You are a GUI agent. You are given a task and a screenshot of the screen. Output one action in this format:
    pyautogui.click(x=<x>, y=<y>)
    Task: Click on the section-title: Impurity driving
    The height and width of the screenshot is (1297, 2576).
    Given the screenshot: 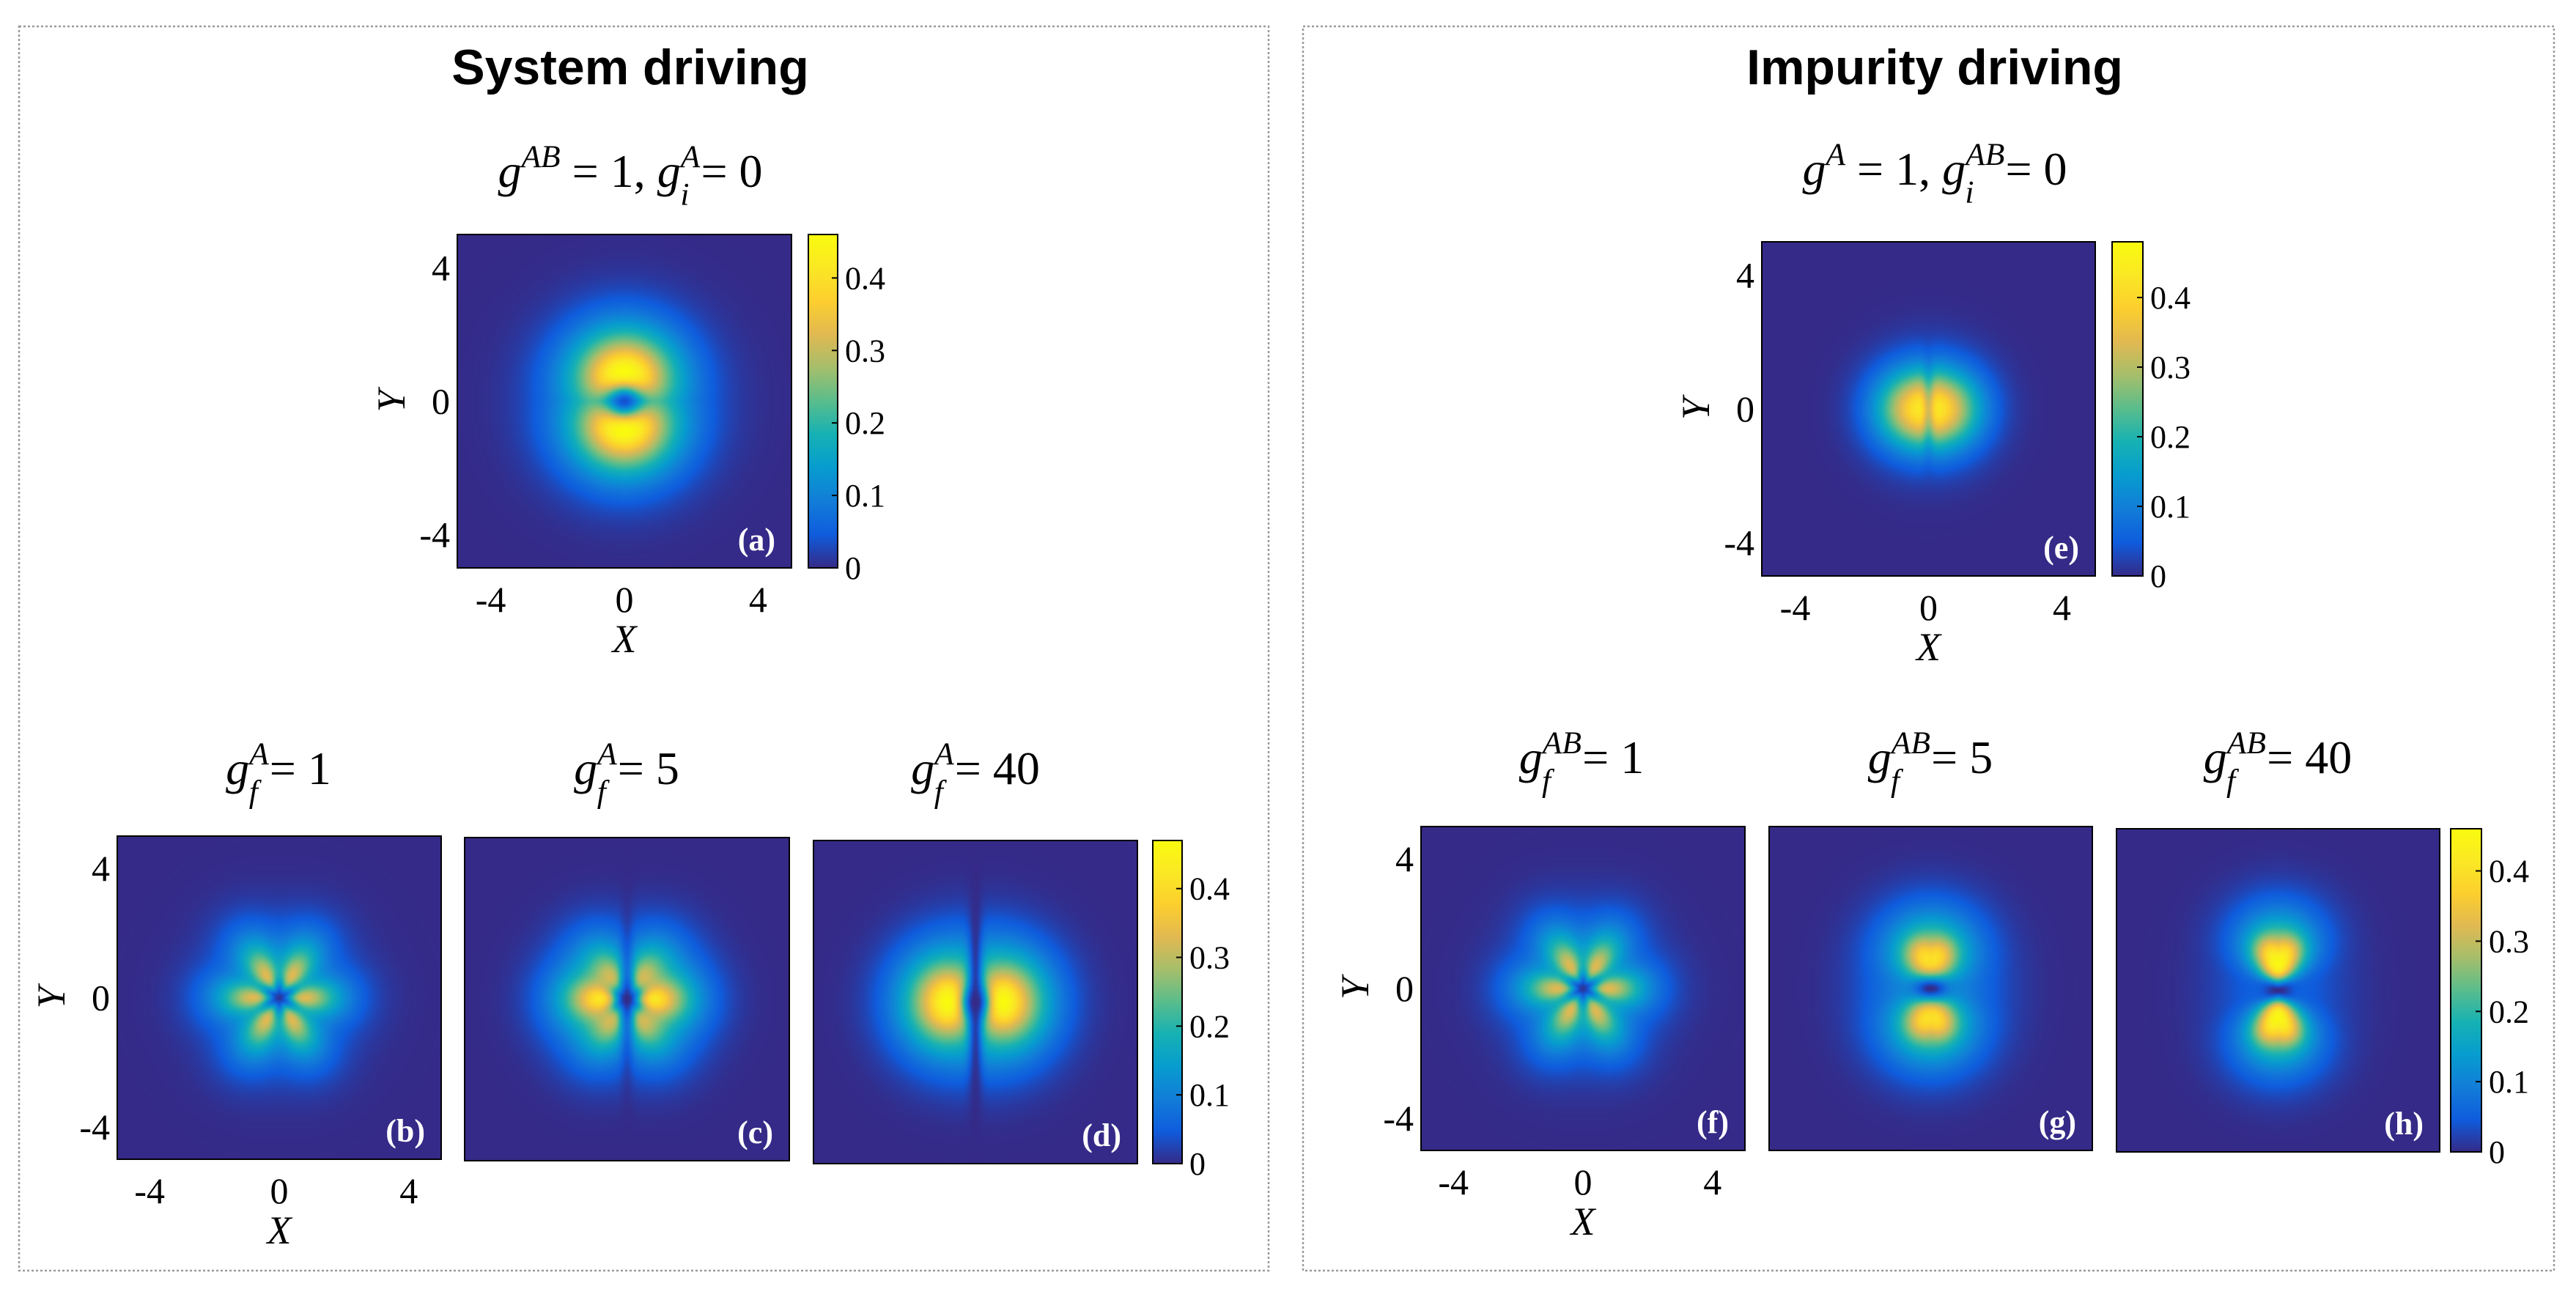 What is the action you would take?
    pyautogui.click(x=1935, y=67)
    